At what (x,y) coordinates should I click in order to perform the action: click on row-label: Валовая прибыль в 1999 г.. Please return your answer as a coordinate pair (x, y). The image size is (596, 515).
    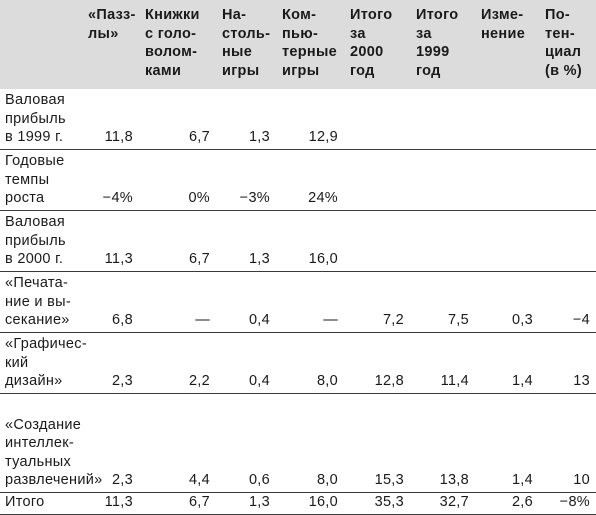
    Looking at the image, I should click on (41, 119).